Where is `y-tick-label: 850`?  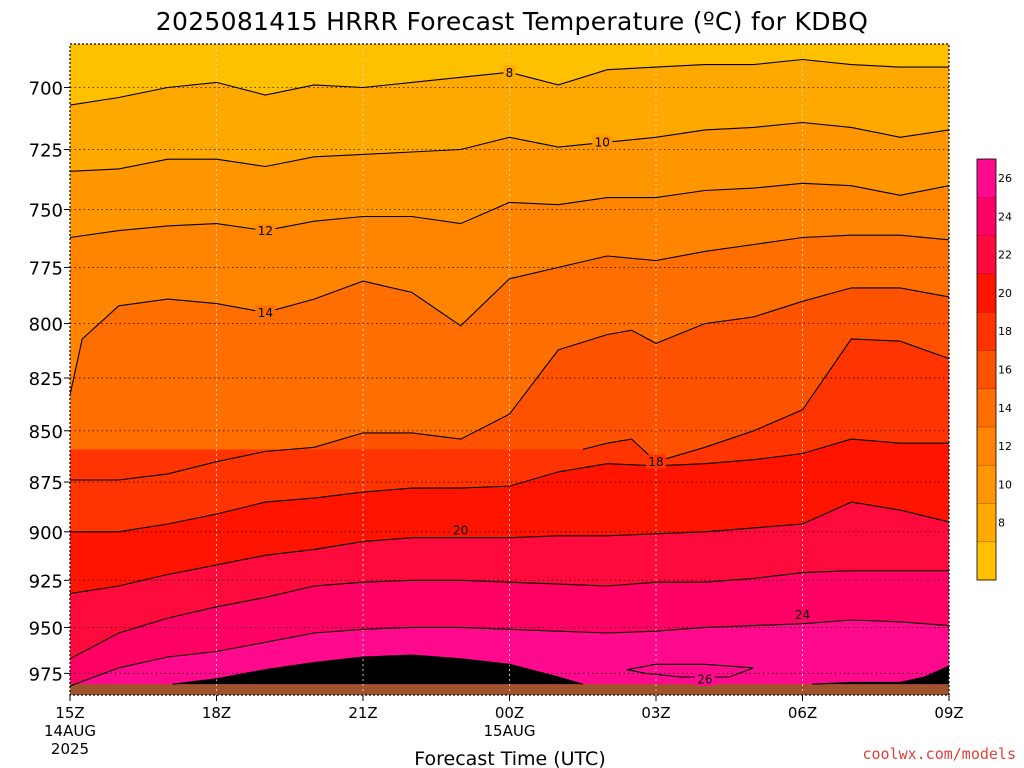
y-tick-label: 850 is located at coordinates (46, 432).